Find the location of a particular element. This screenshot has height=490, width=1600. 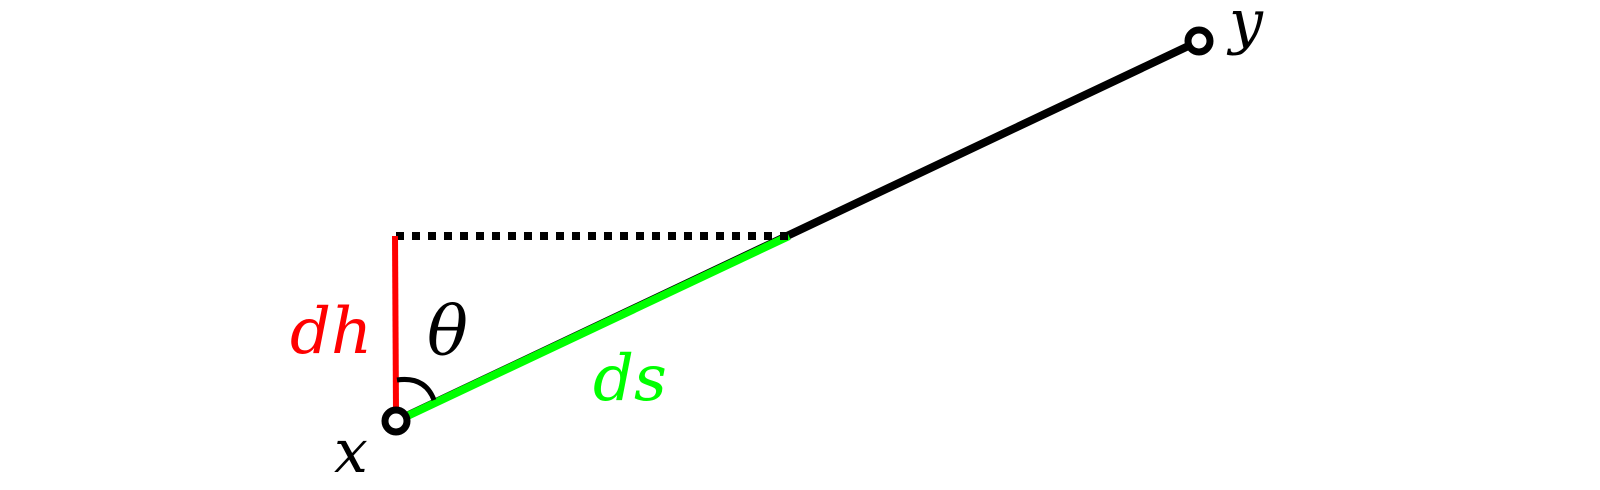

label-point-y: y is located at coordinates (1245, 28).